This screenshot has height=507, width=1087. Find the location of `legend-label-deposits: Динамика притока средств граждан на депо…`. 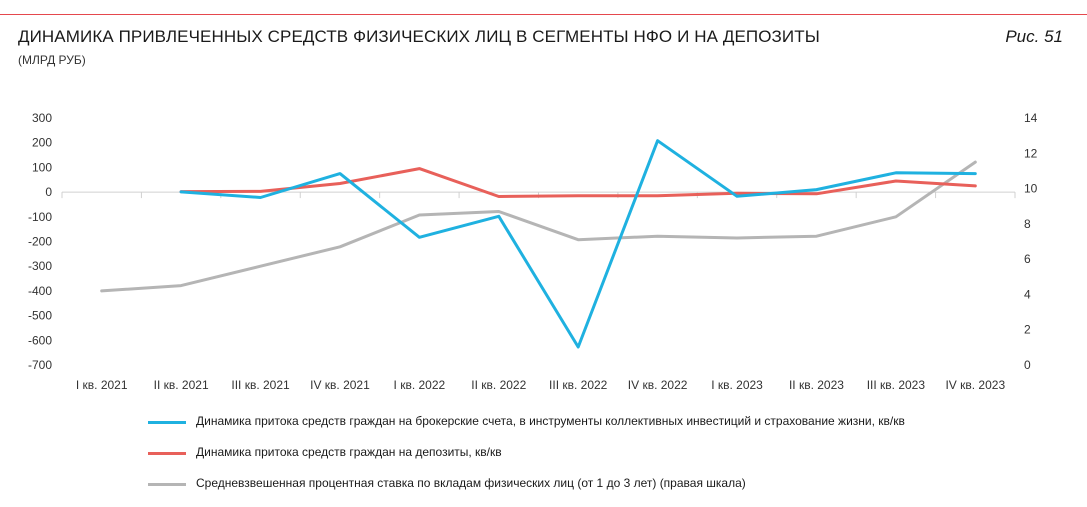

legend-label-deposits: Динамика притока средств граждан на депо… is located at coordinates (349, 452).